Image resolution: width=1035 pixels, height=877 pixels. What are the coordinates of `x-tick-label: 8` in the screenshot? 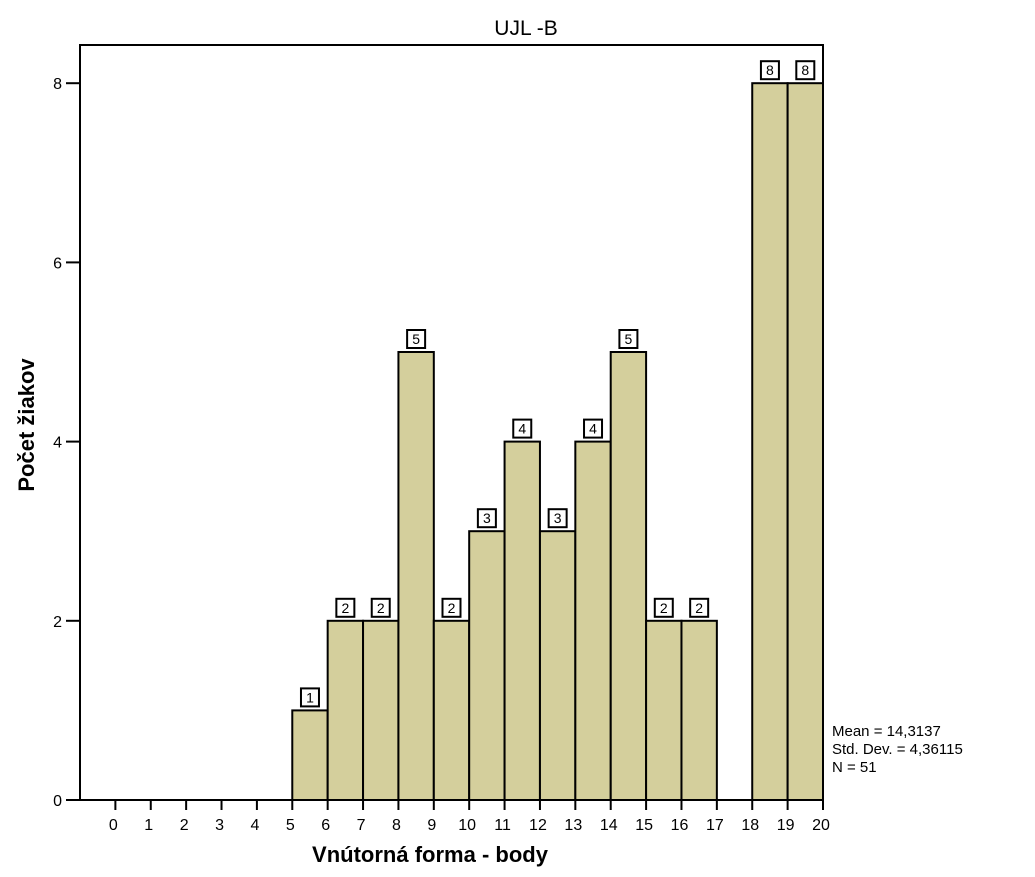 It's located at (396, 825).